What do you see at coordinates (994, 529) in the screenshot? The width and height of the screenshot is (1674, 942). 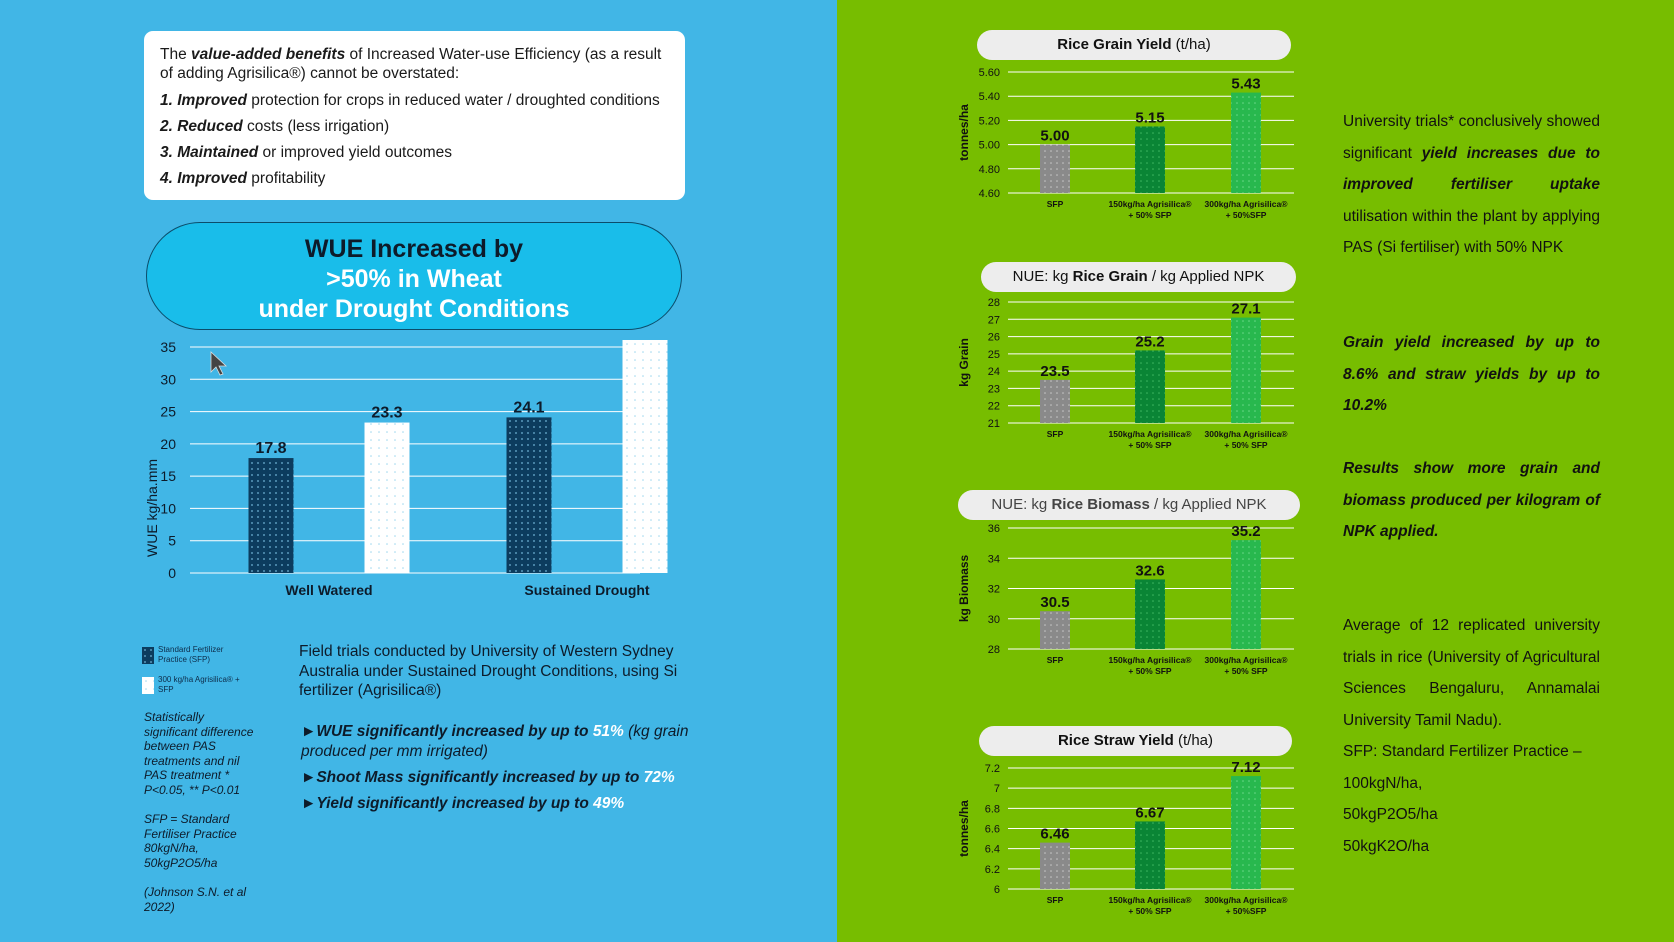 I see `y-tick-label: 36` at bounding box center [994, 529].